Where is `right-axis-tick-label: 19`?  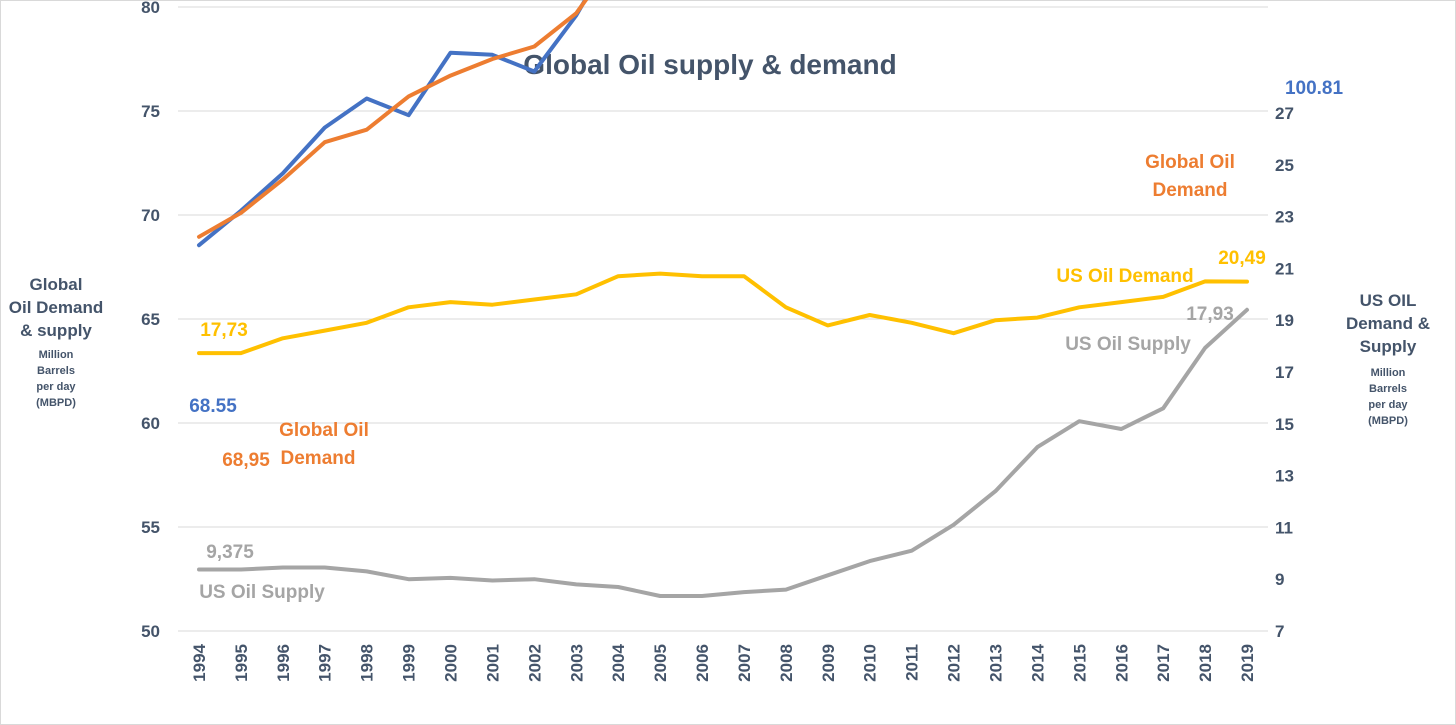
right-axis-tick-label: 19 is located at coordinates (1284, 320).